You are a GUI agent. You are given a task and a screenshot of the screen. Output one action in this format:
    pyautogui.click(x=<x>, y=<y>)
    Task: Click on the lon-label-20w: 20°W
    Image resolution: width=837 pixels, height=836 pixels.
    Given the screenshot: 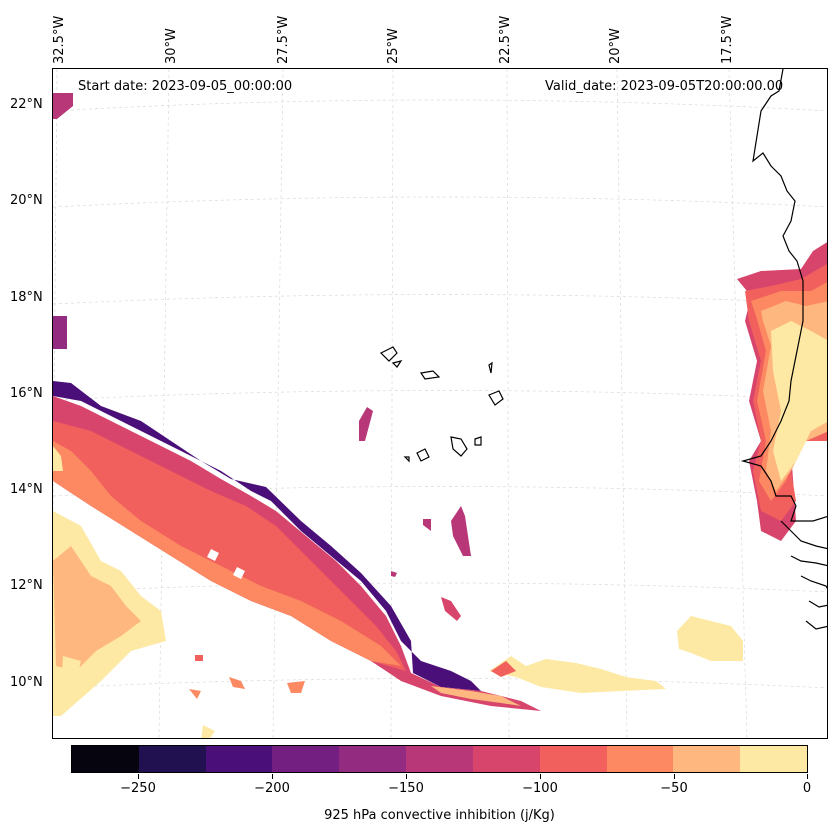 What is the action you would take?
    pyautogui.click(x=615, y=46)
    